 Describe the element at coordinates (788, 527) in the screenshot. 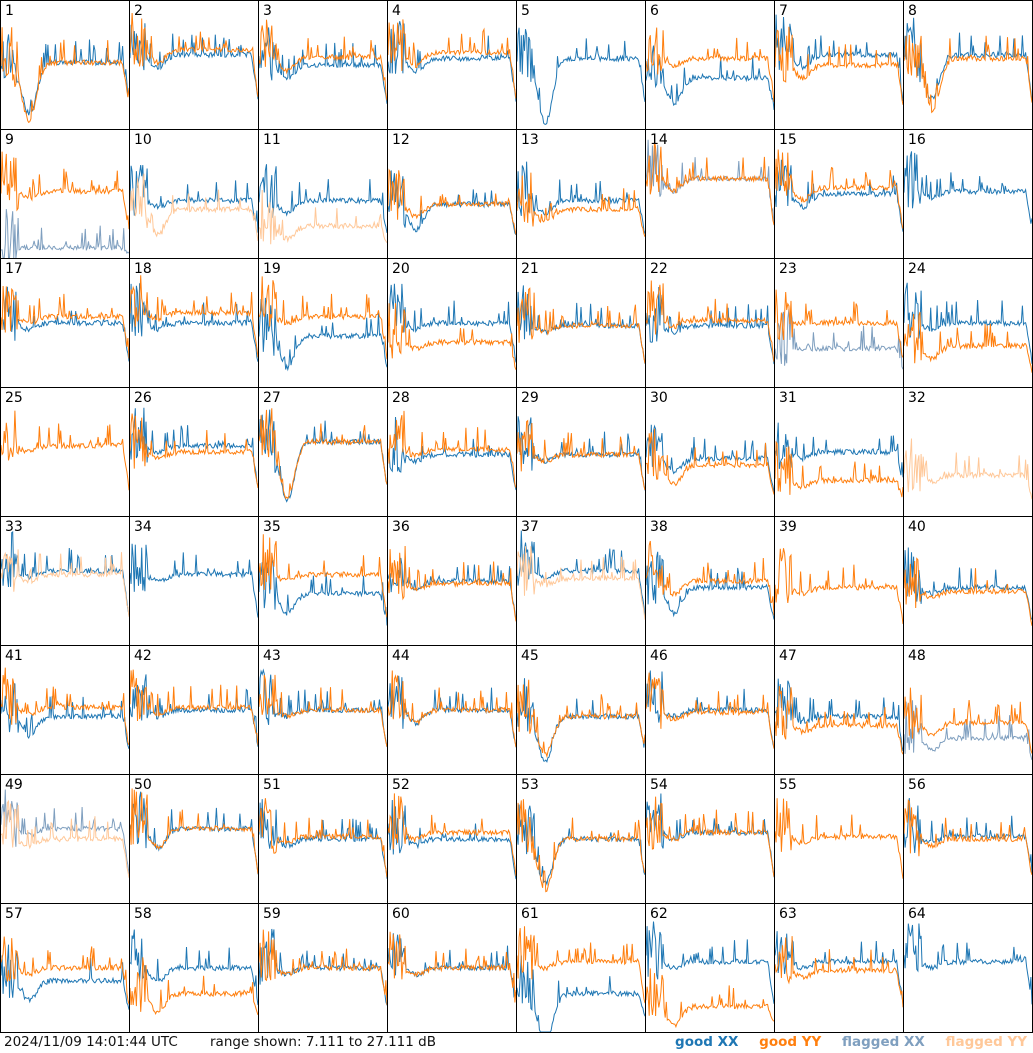

I see `panel-number: 39` at that location.